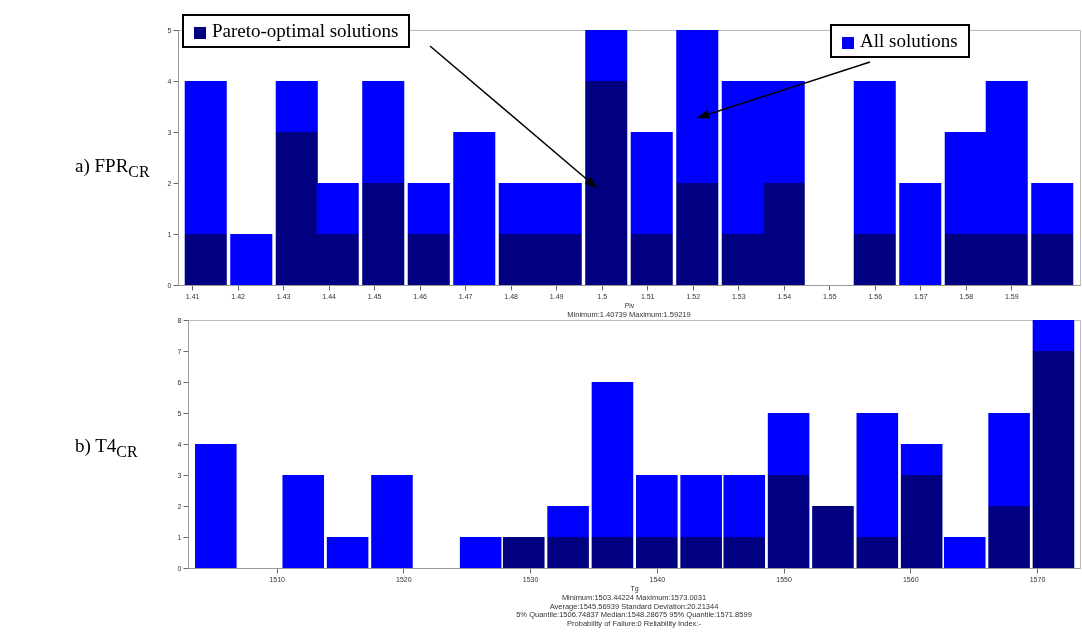 This screenshot has width=1082, height=633. What do you see at coordinates (106, 448) in the screenshot?
I see `text: b) T4$_{CR}$` at bounding box center [106, 448].